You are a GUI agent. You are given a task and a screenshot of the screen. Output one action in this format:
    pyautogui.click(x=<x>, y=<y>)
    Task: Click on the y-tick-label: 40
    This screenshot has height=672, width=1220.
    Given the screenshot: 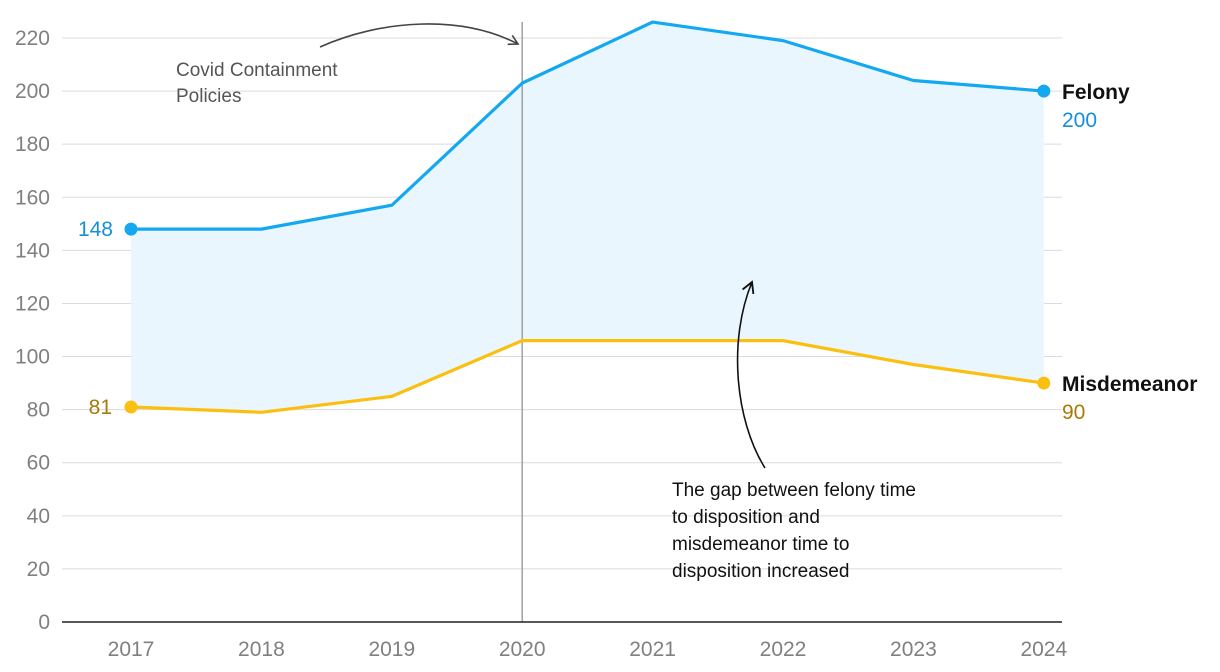 What is the action you would take?
    pyautogui.click(x=38, y=516)
    